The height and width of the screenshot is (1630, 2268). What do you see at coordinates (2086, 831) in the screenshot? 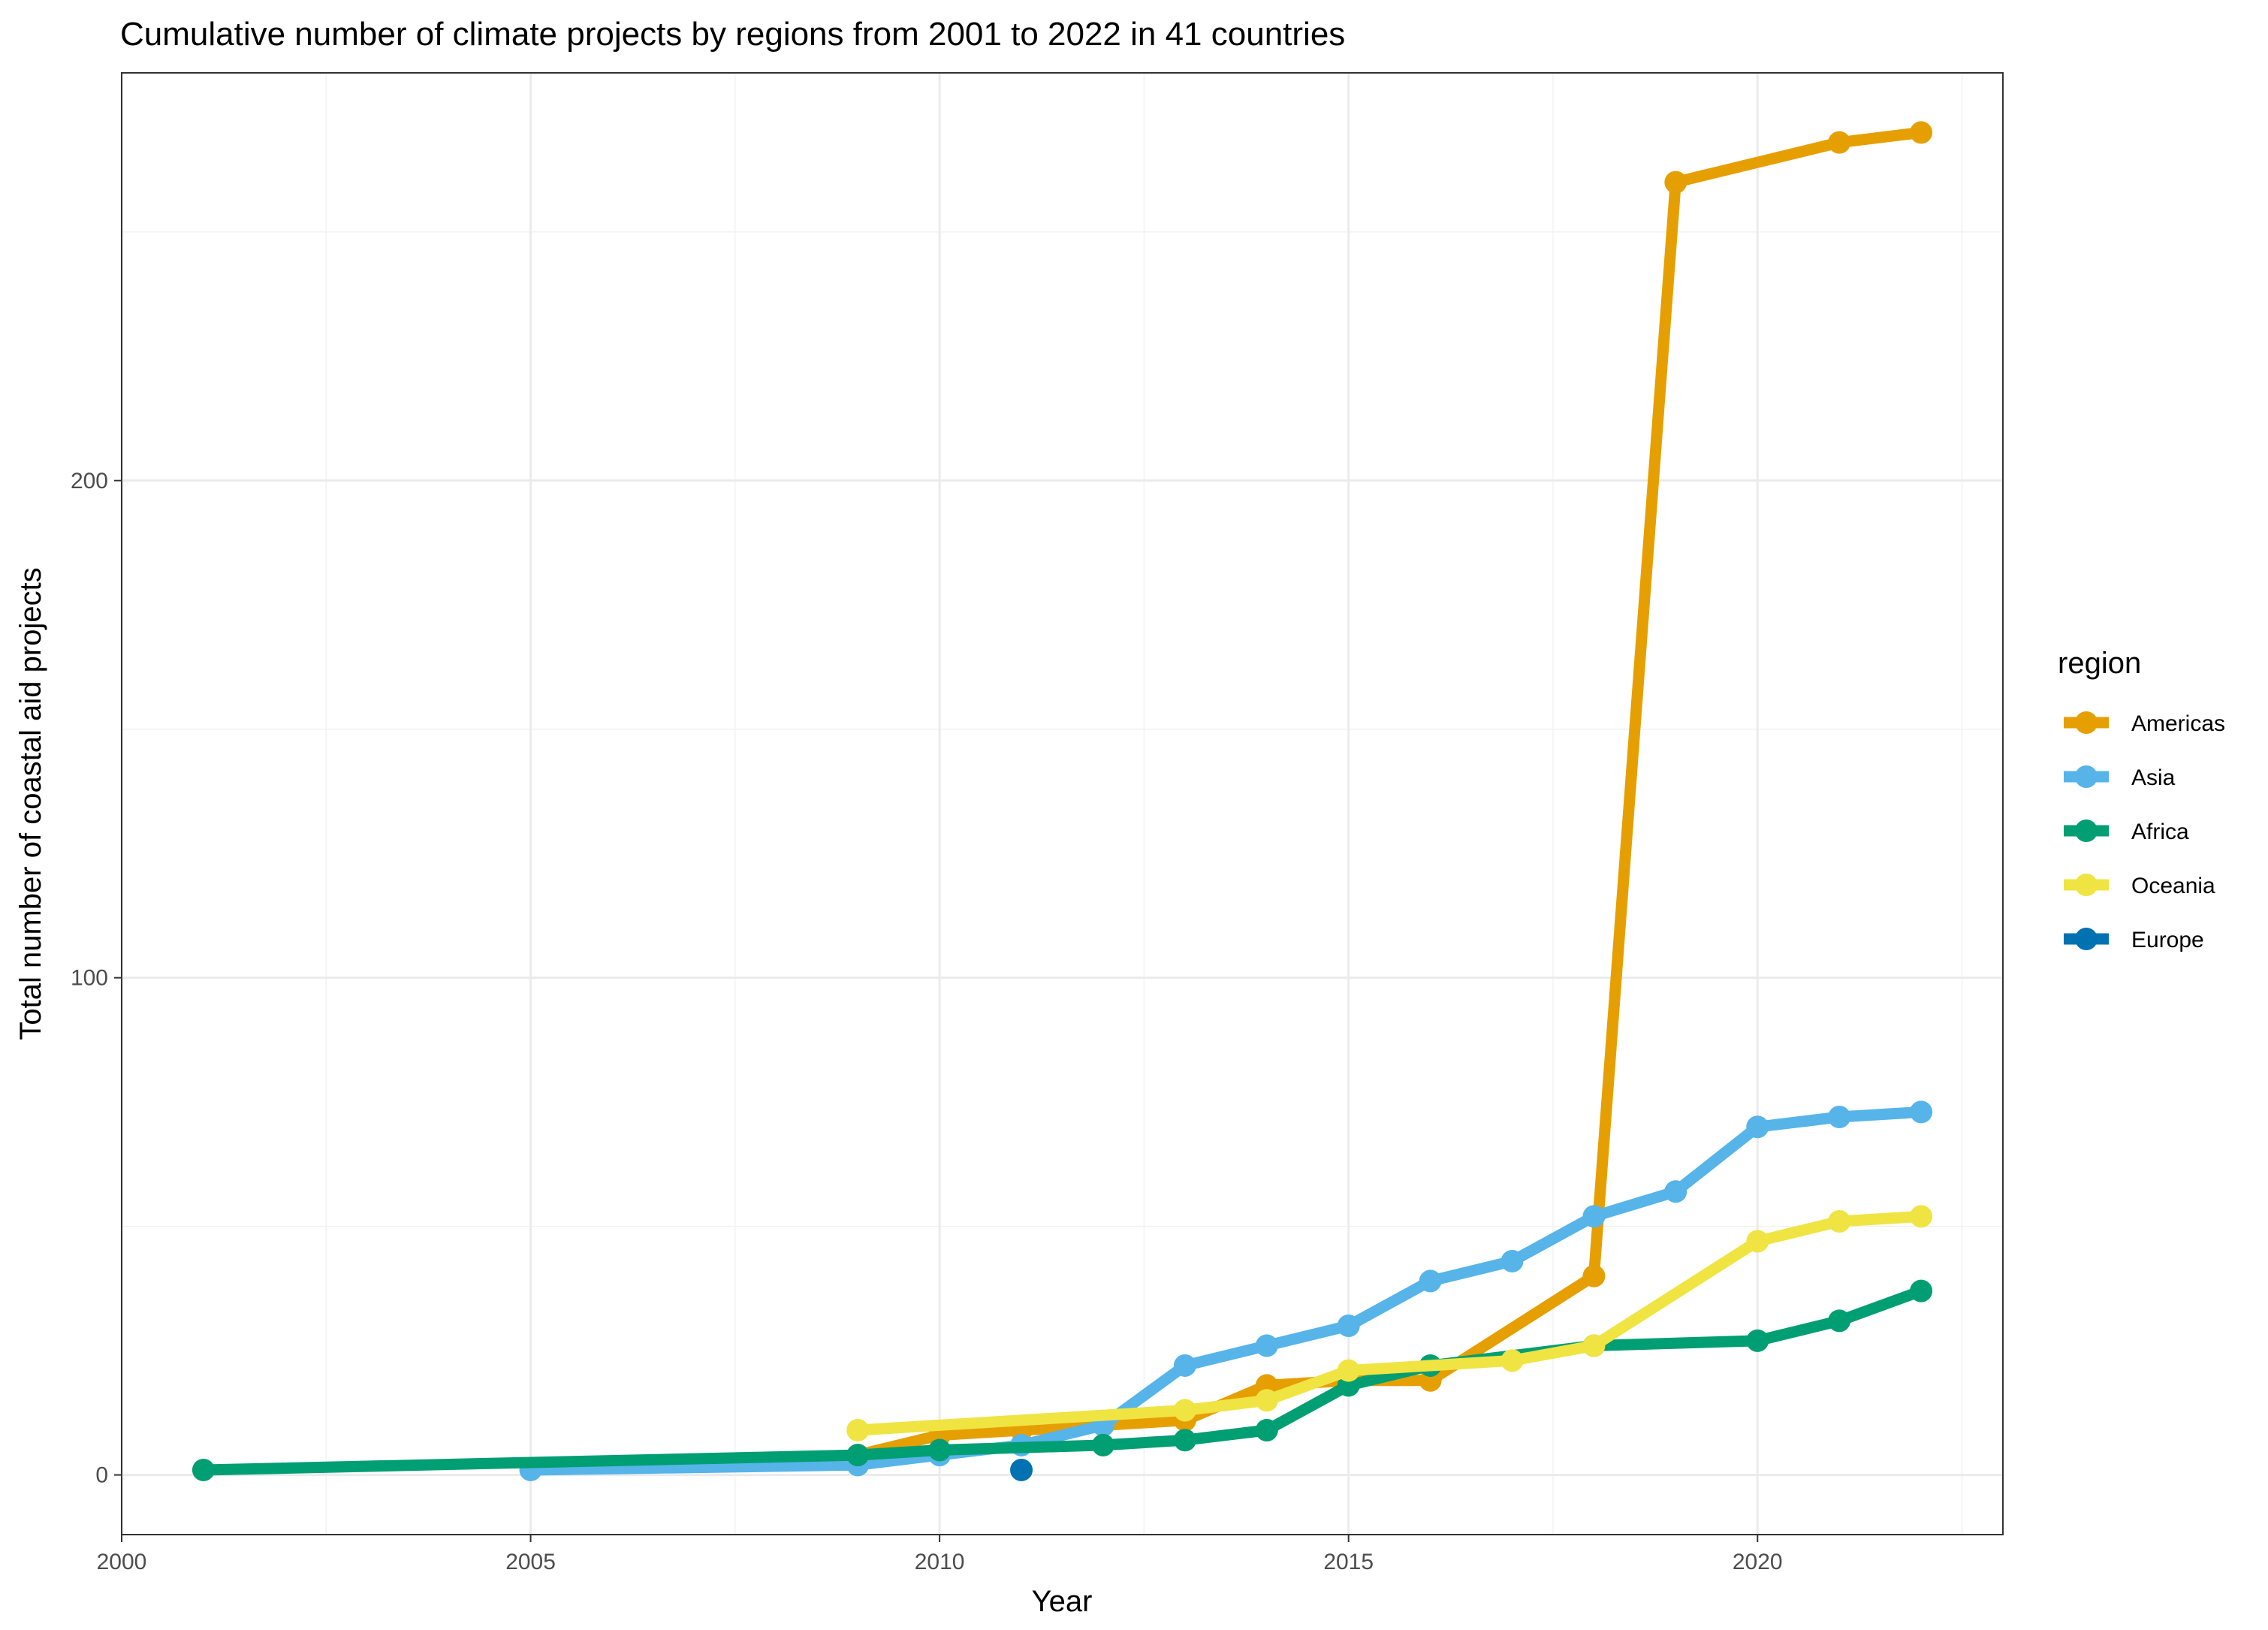
I see `legend-key-point-africa` at bounding box center [2086, 831].